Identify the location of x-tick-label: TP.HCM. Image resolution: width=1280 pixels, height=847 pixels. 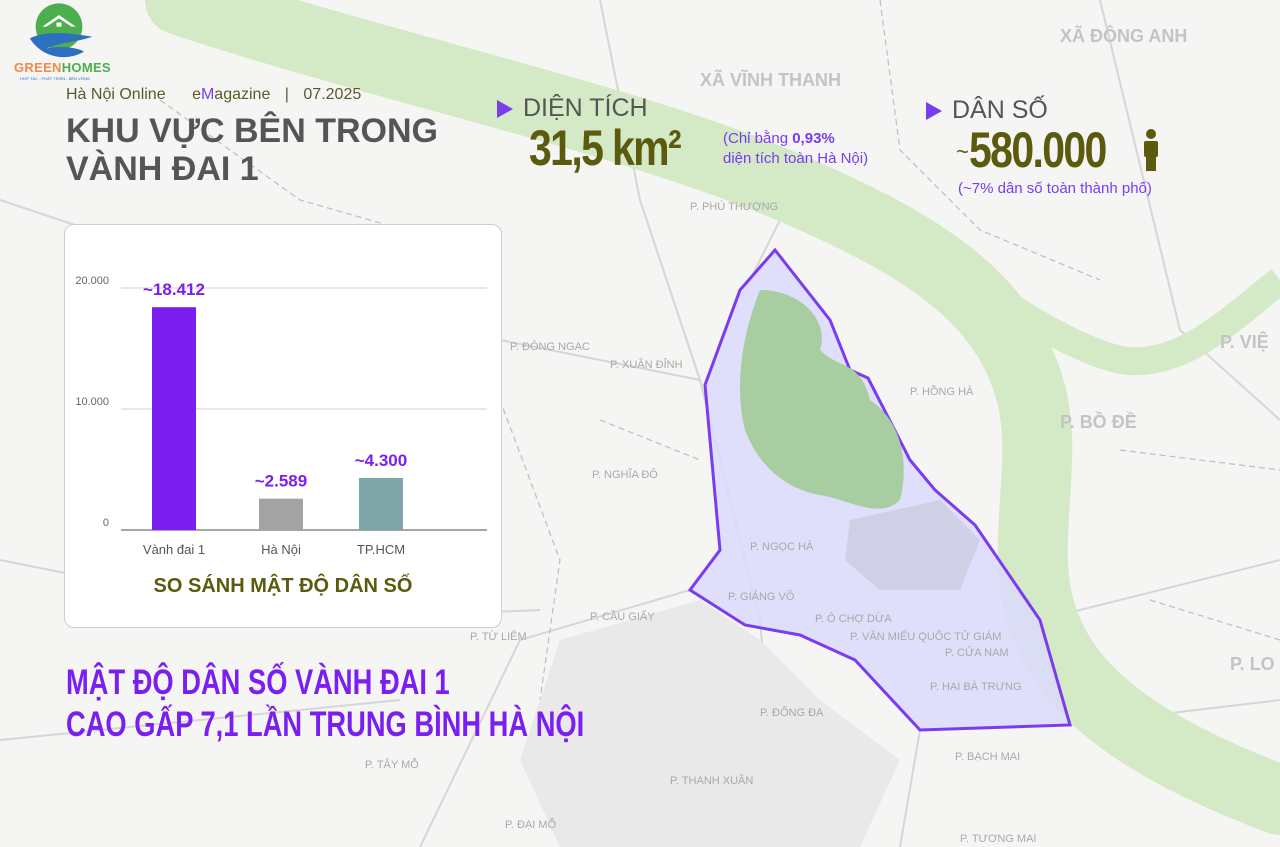
(381, 549).